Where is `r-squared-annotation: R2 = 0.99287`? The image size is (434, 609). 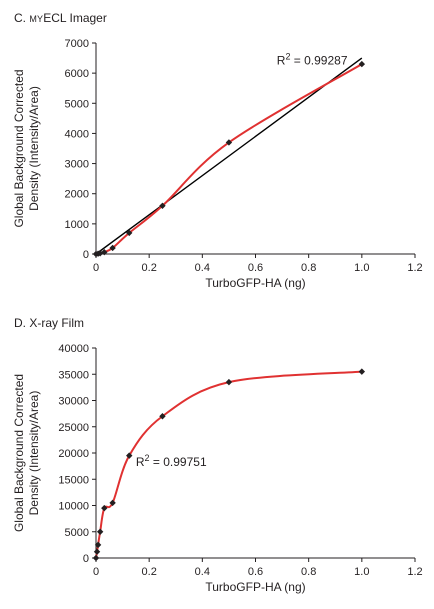 r-squared-annotation: R2 = 0.99287 is located at coordinates (312, 59).